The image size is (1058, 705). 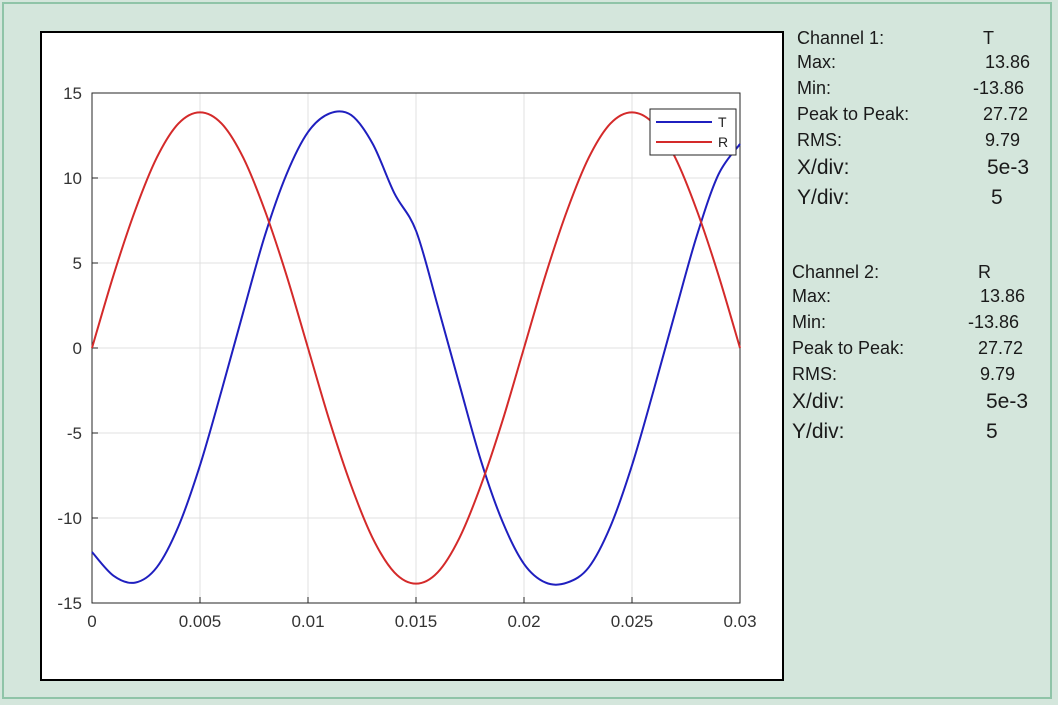 What do you see at coordinates (200, 621) in the screenshot?
I see `x-tick-label: 0.005` at bounding box center [200, 621].